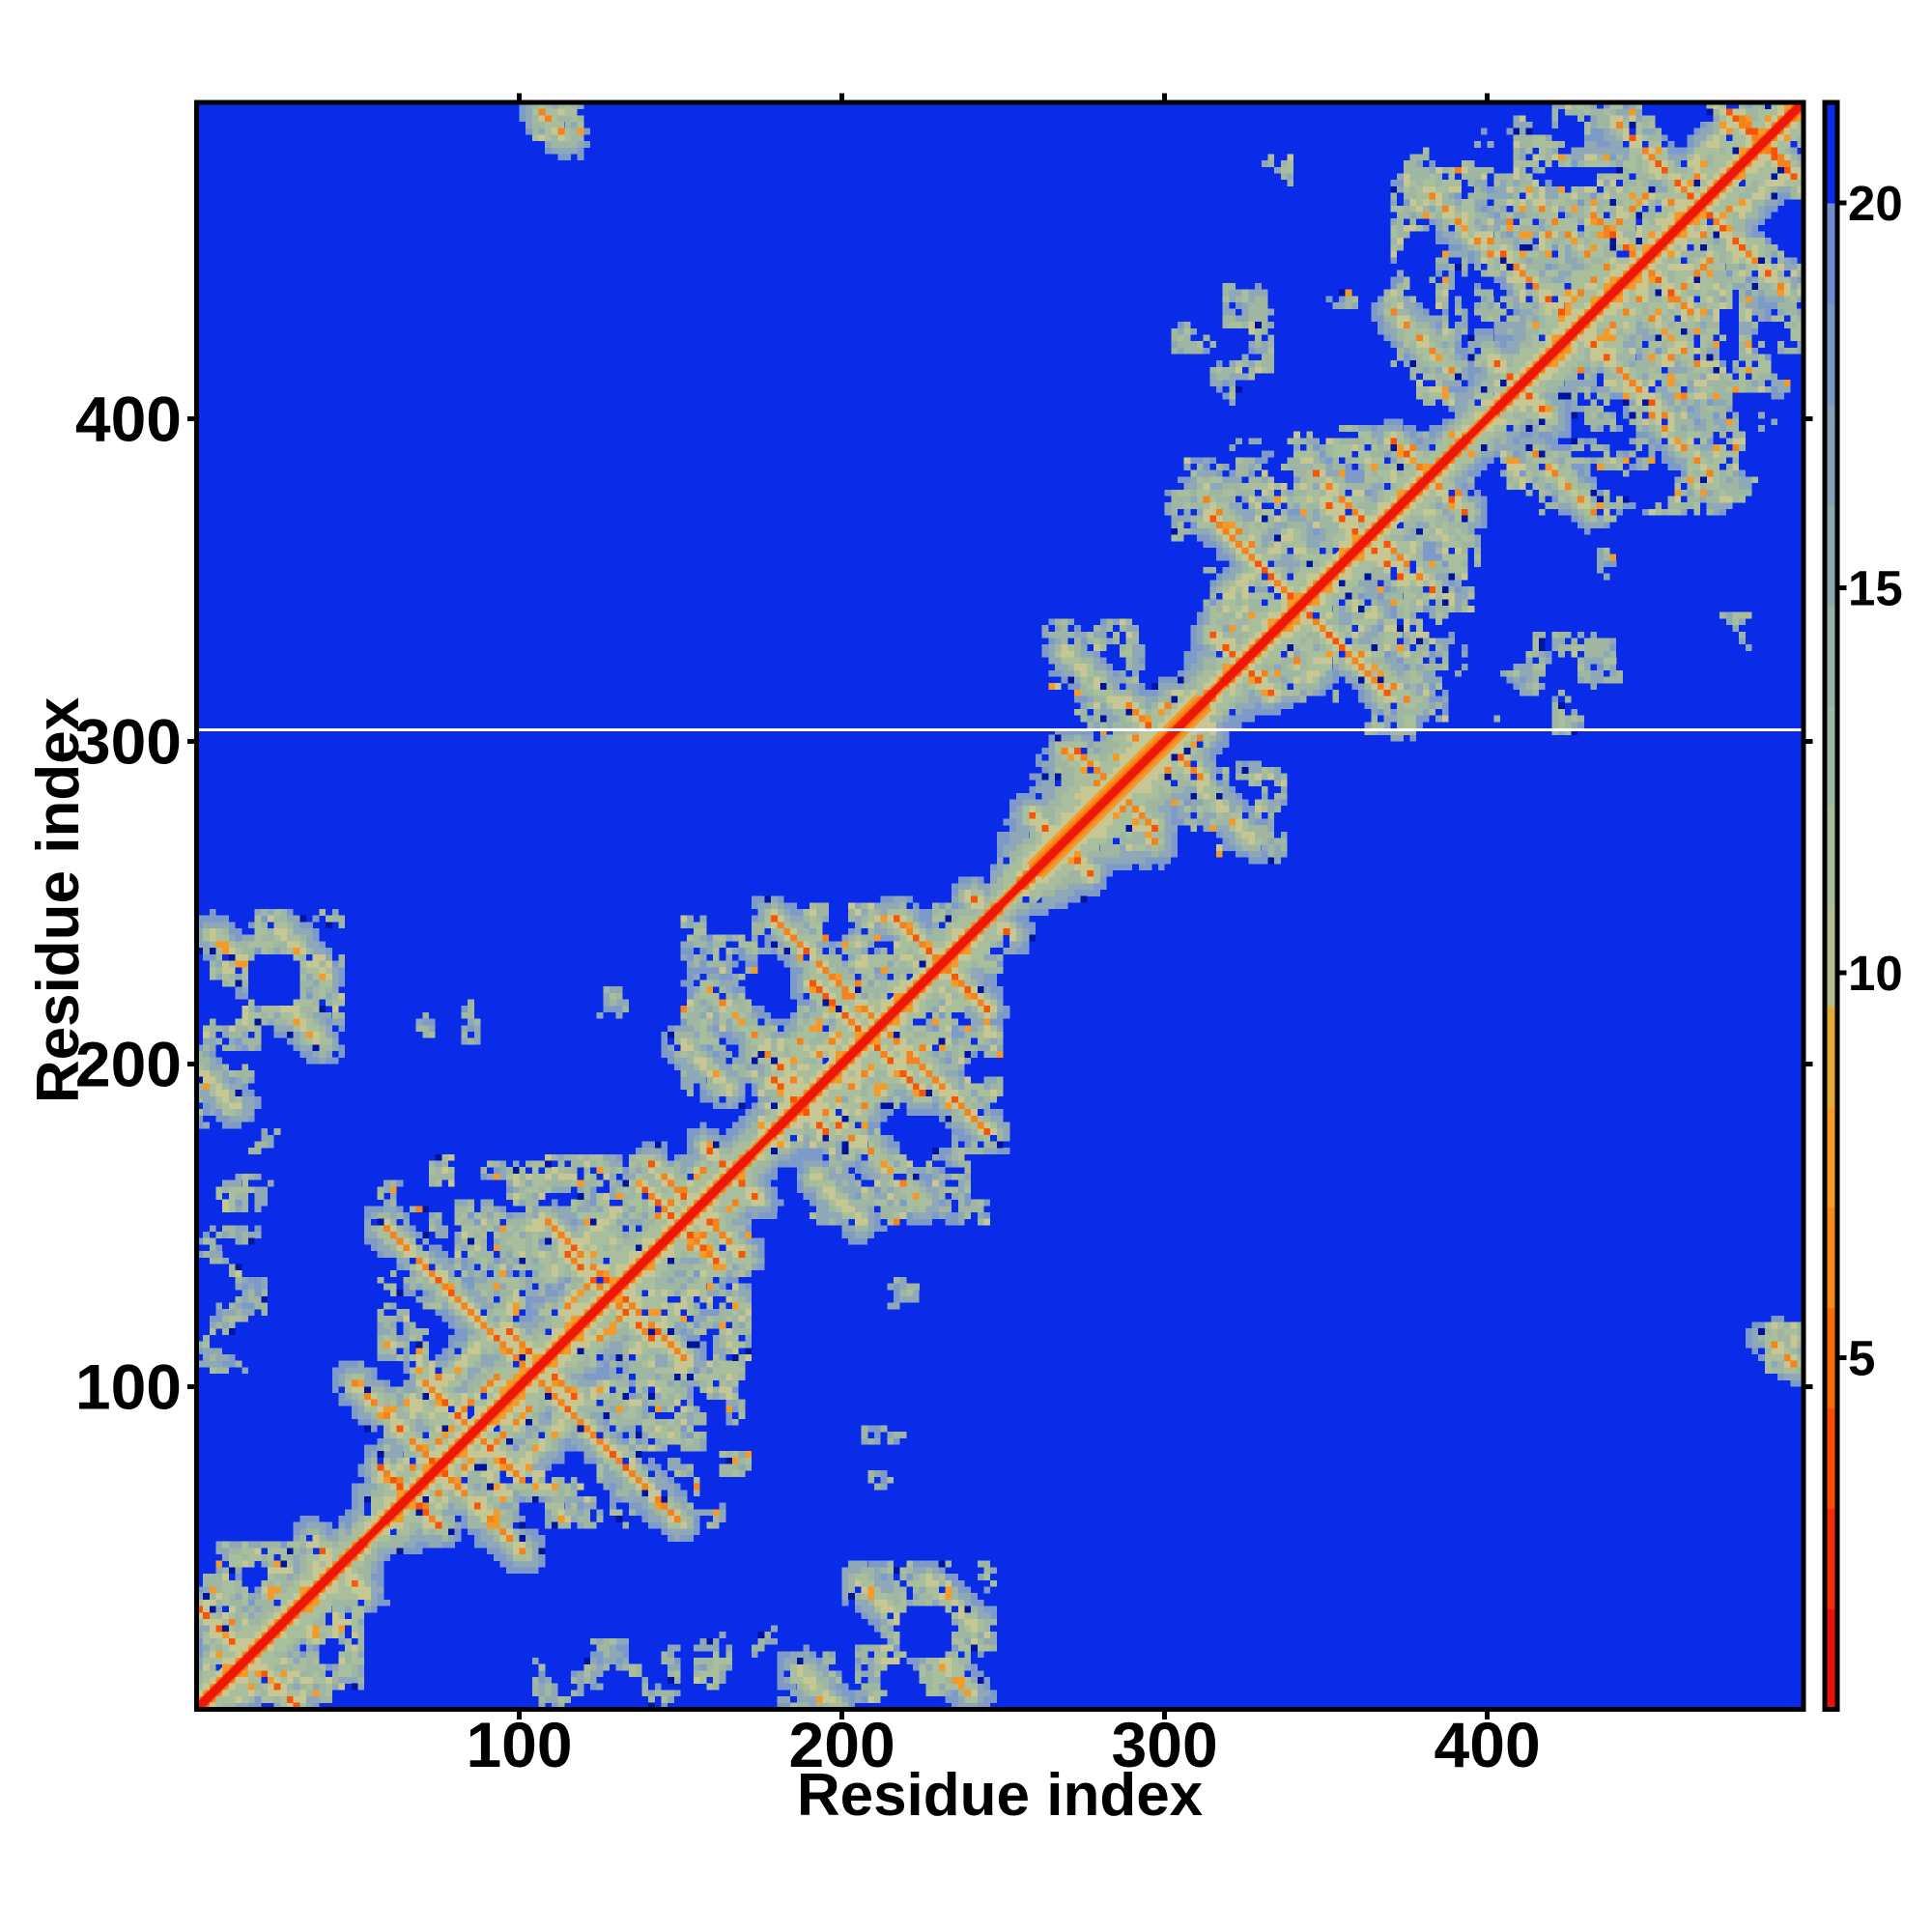  I want to click on svg-text: 5, so click(1861, 1358).